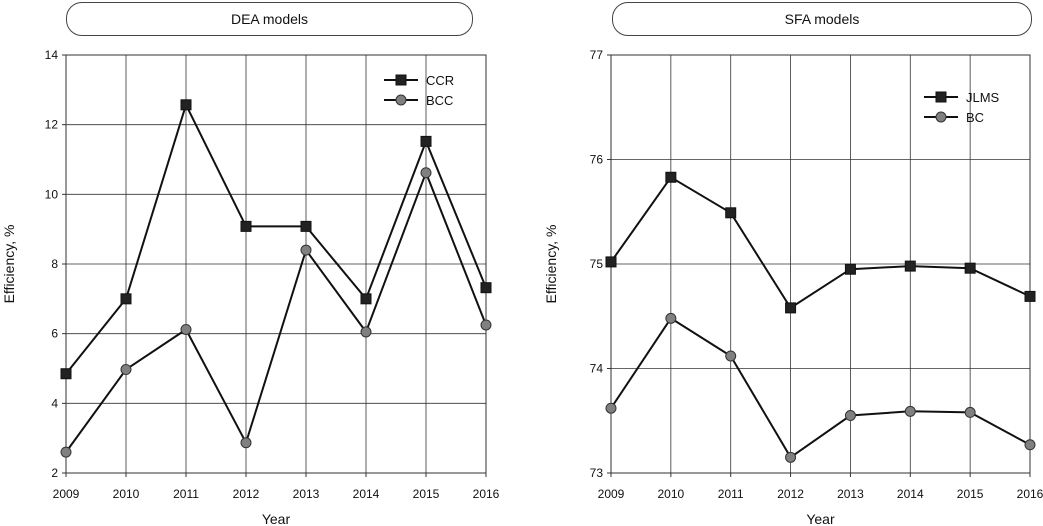 The image size is (1043, 526). What do you see at coordinates (52, 55) in the screenshot?
I see `dea-y-tick-label: 14` at bounding box center [52, 55].